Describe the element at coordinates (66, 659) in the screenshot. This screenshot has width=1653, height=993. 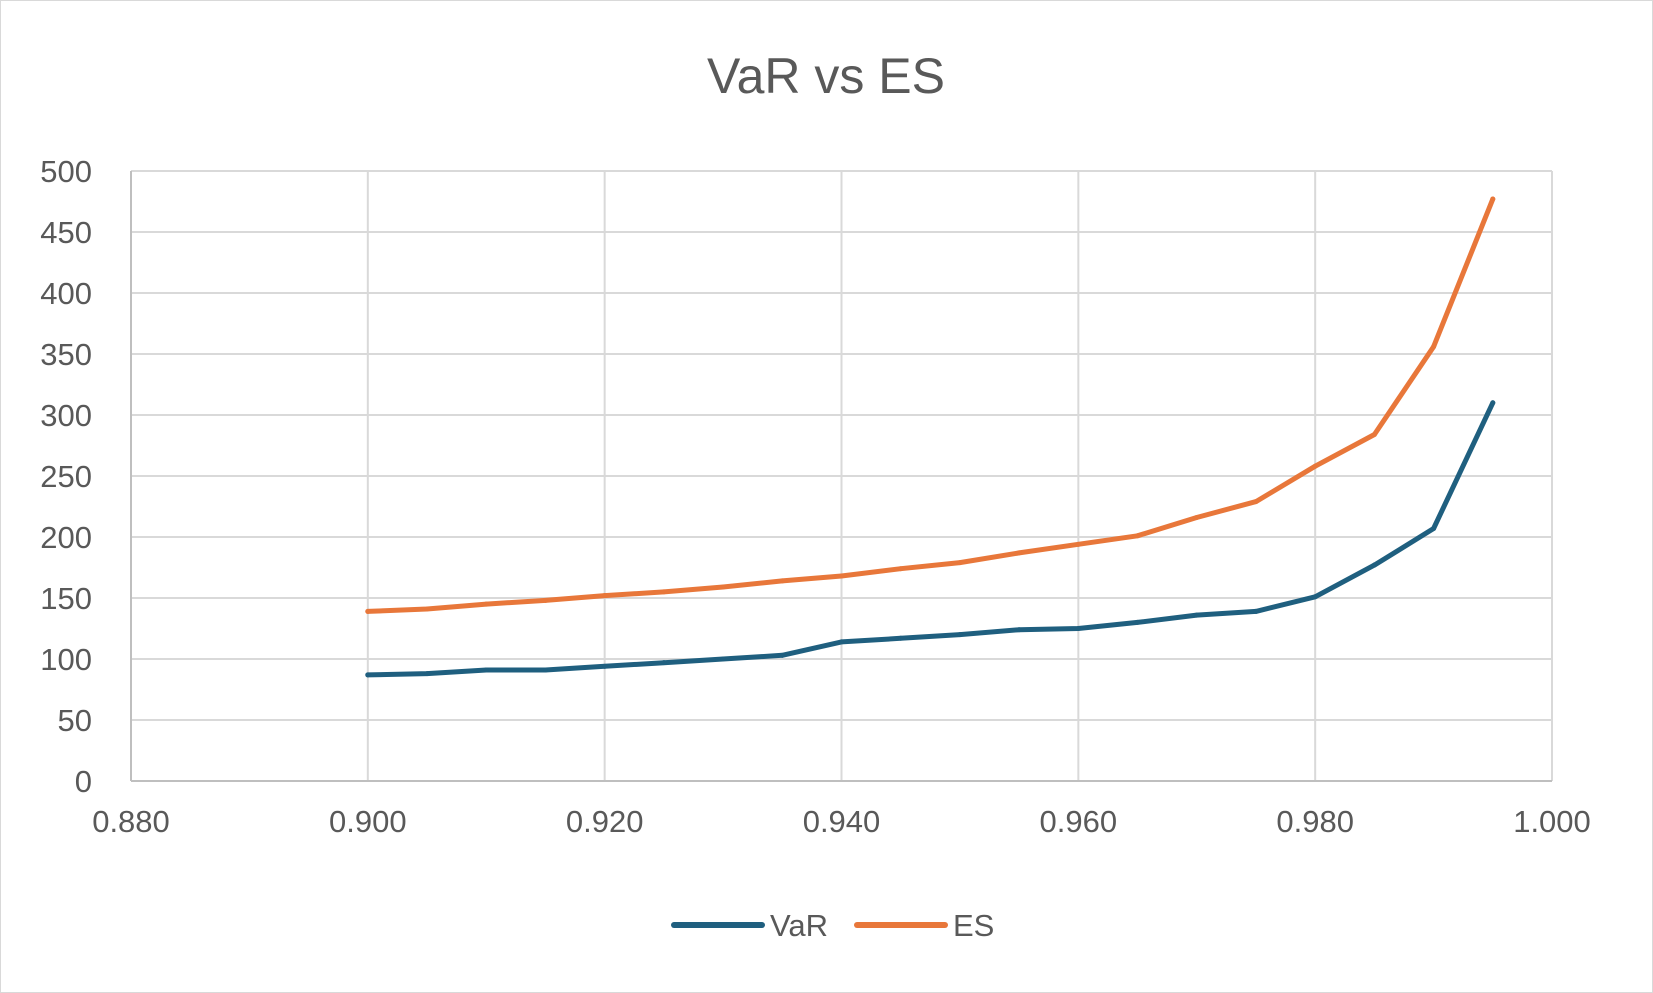
I see `y-tick-label: 100` at that location.